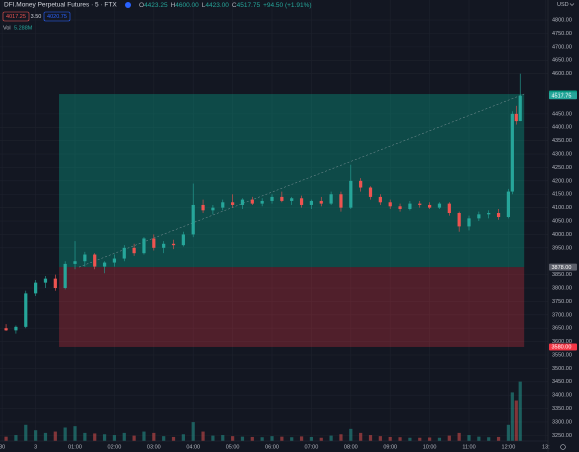  Describe the element at coordinates (562, 208) in the screenshot. I see `y-tick-label: 4100.00` at that location.